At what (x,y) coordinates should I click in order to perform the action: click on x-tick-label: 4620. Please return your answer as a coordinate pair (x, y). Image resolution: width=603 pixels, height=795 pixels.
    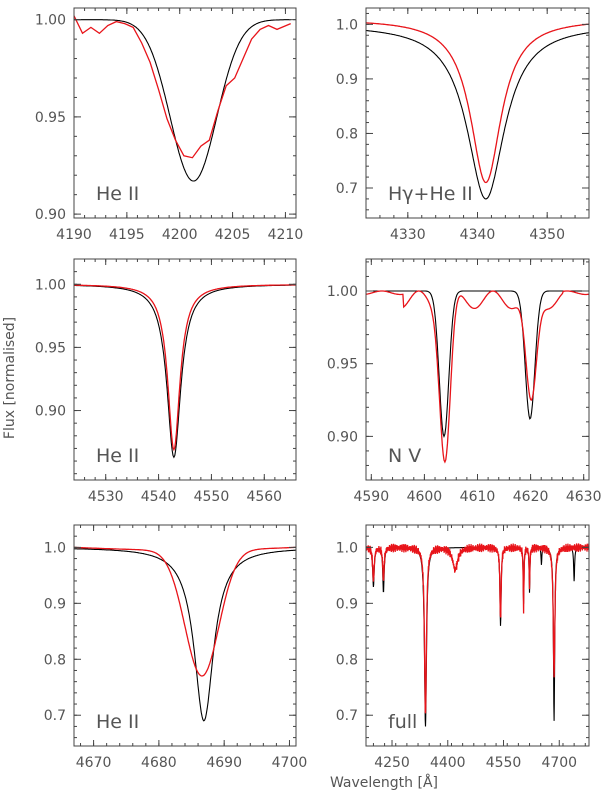
    Looking at the image, I should click on (531, 497).